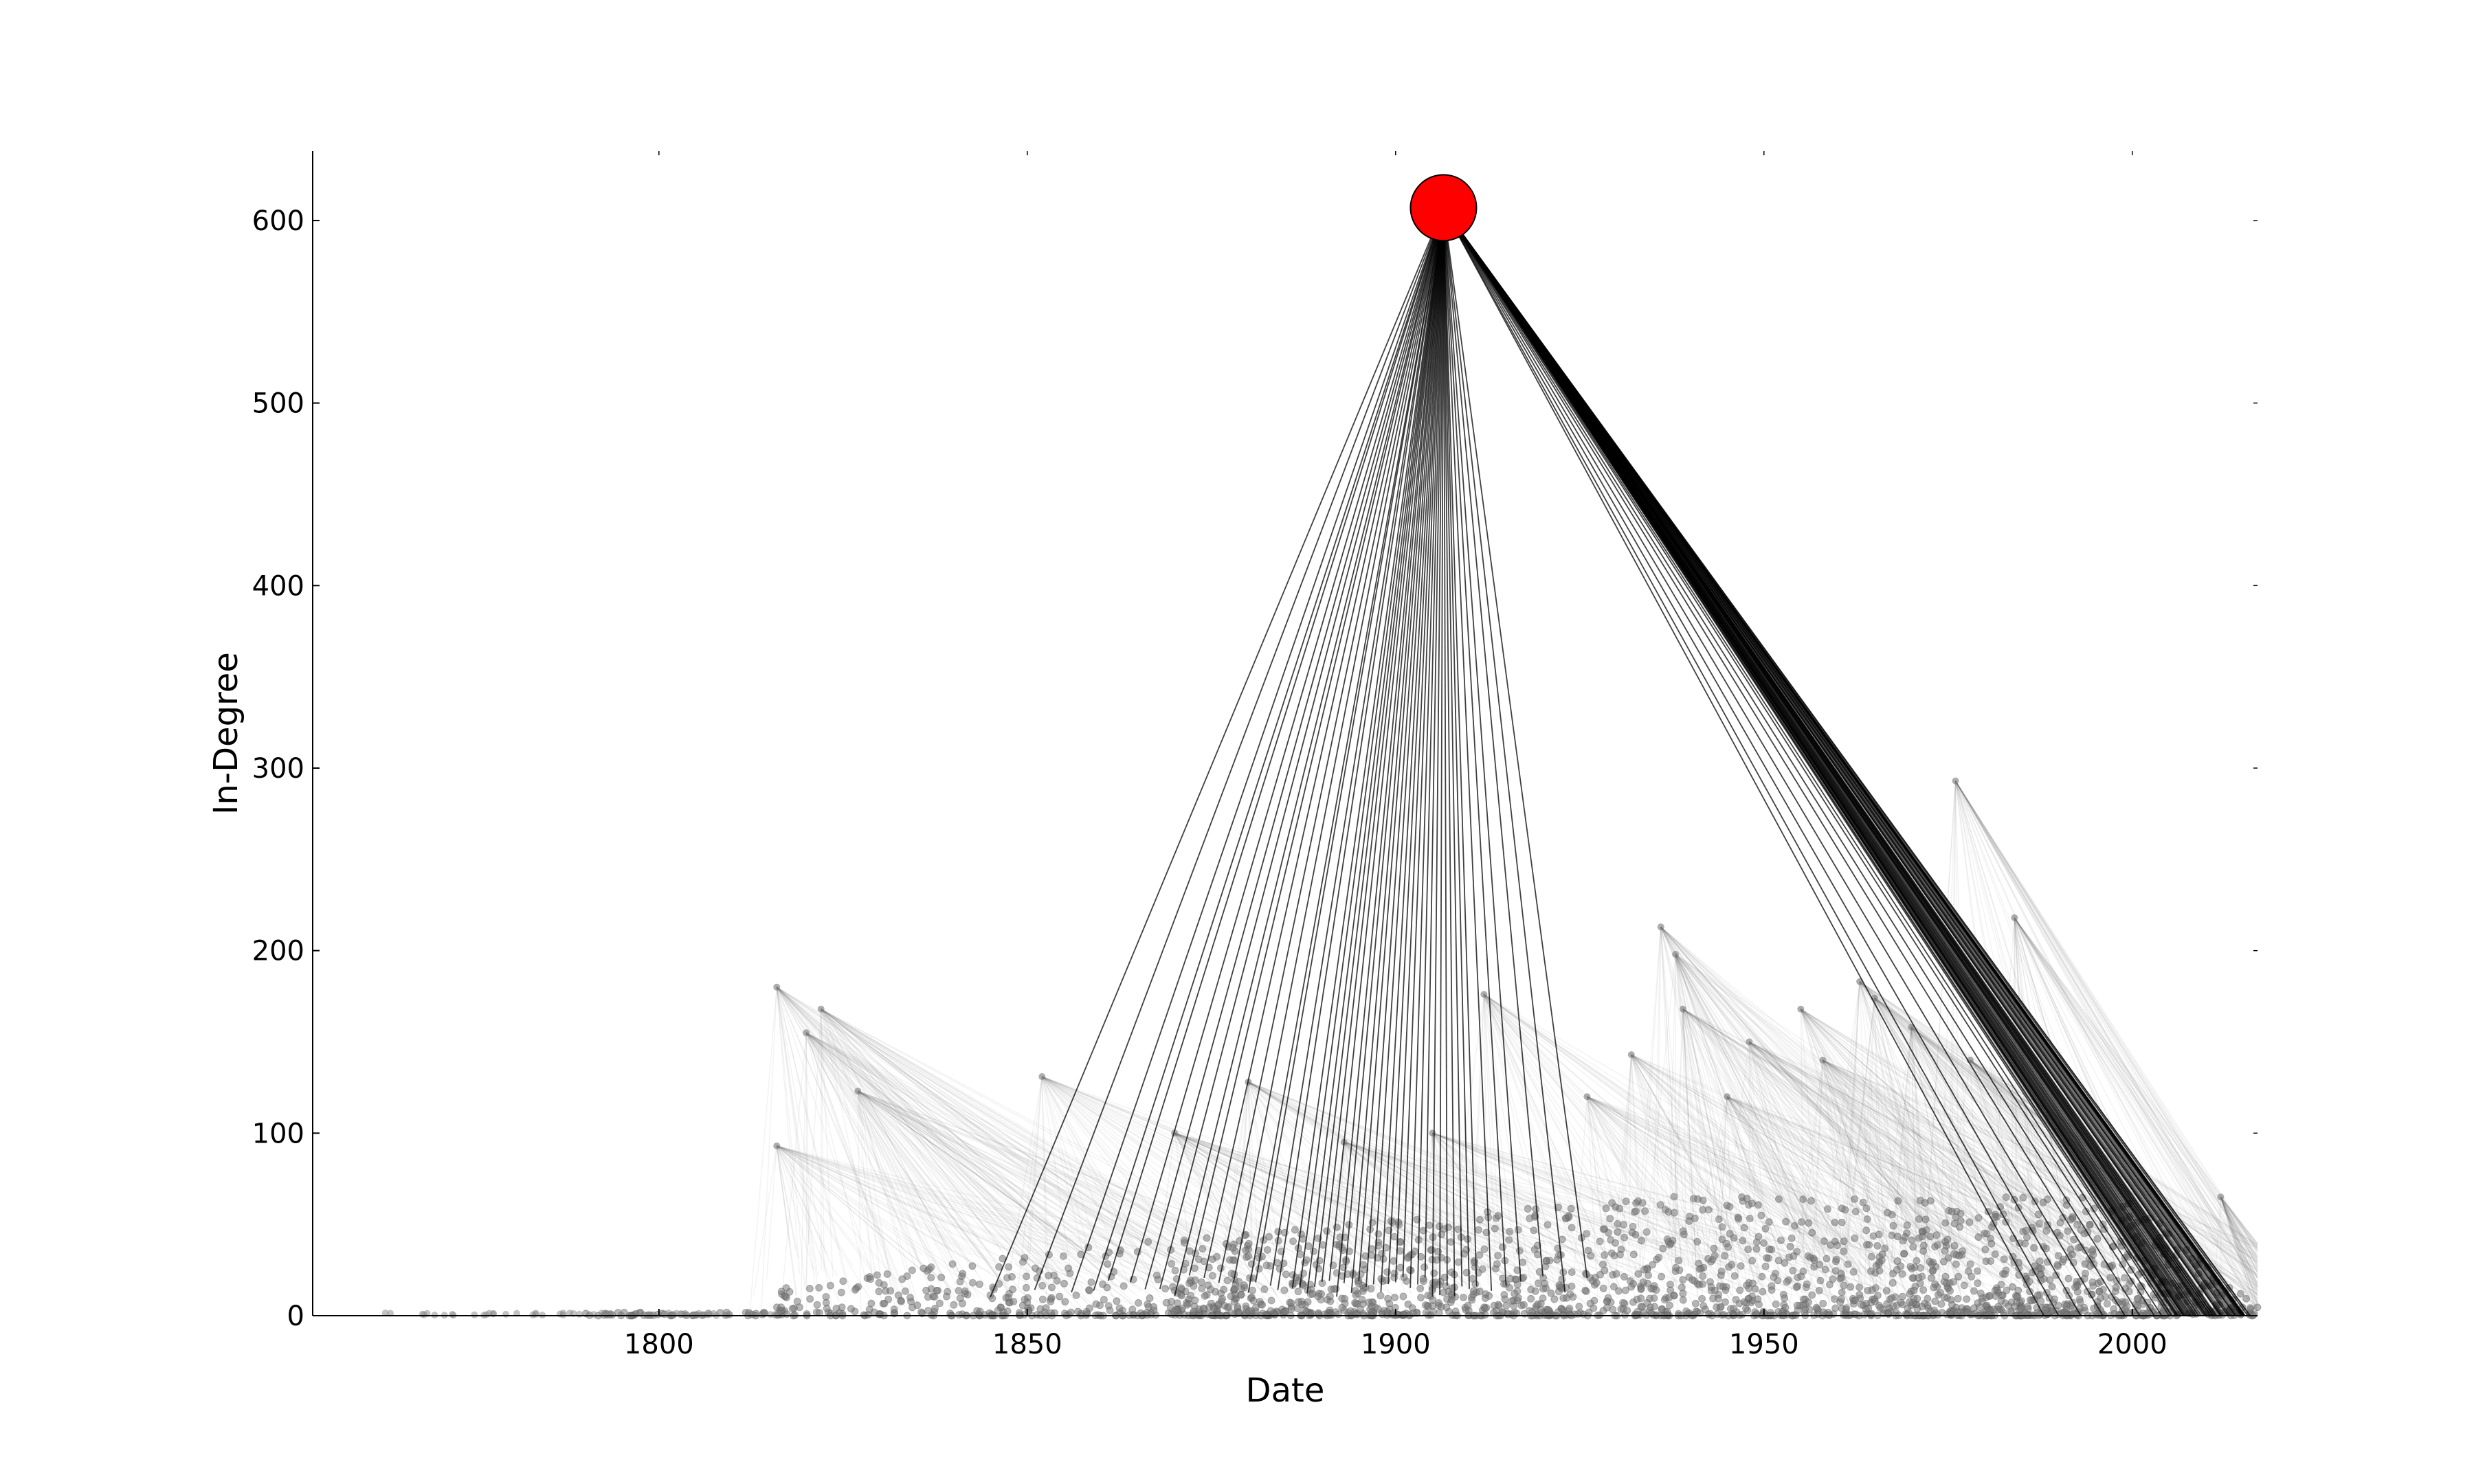 The width and height of the screenshot is (2474, 1484). What do you see at coordinates (278, 586) in the screenshot?
I see `y-tick-label: 400` at bounding box center [278, 586].